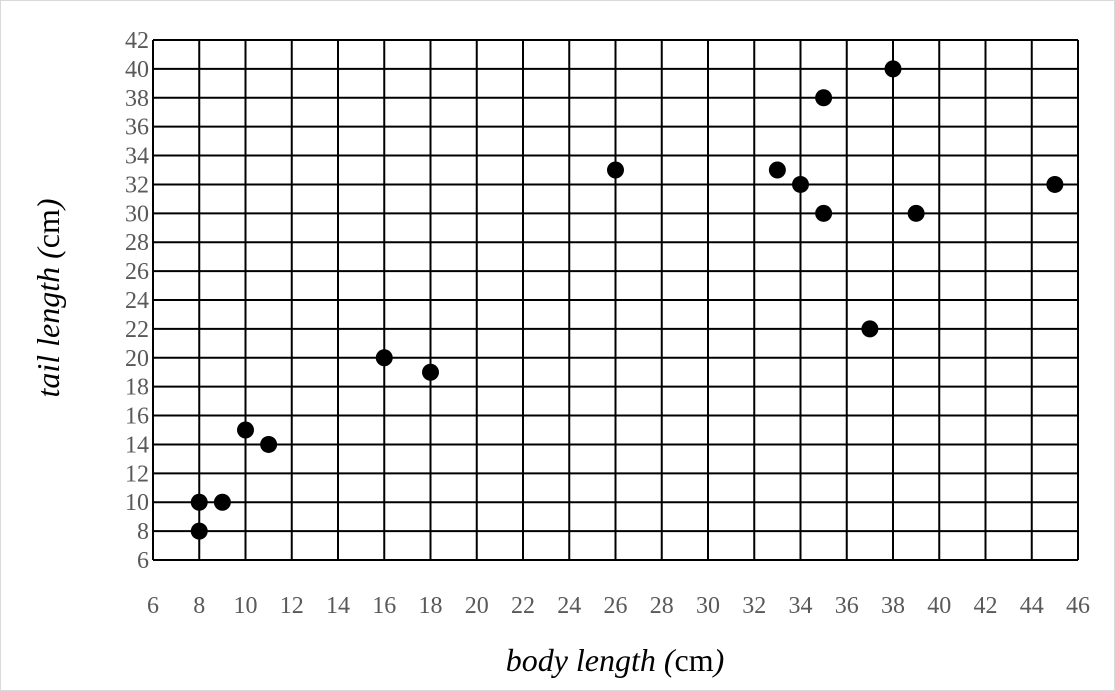 Image resolution: width=1115 pixels, height=691 pixels. What do you see at coordinates (718, 660) in the screenshot?
I see `x-axis-title-close: )` at bounding box center [718, 660].